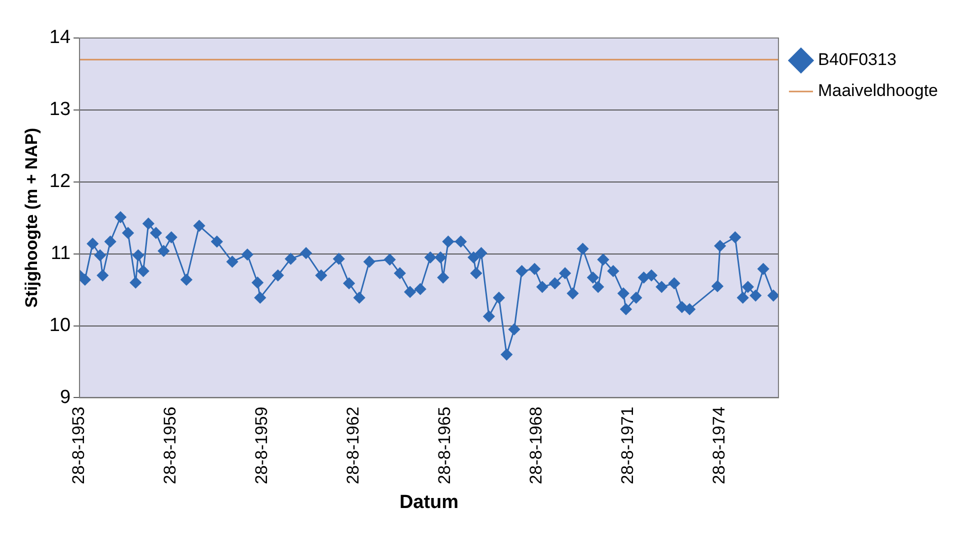  Describe the element at coordinates (78, 445) in the screenshot. I see `x-tick-label: 28-8-1953` at that location.